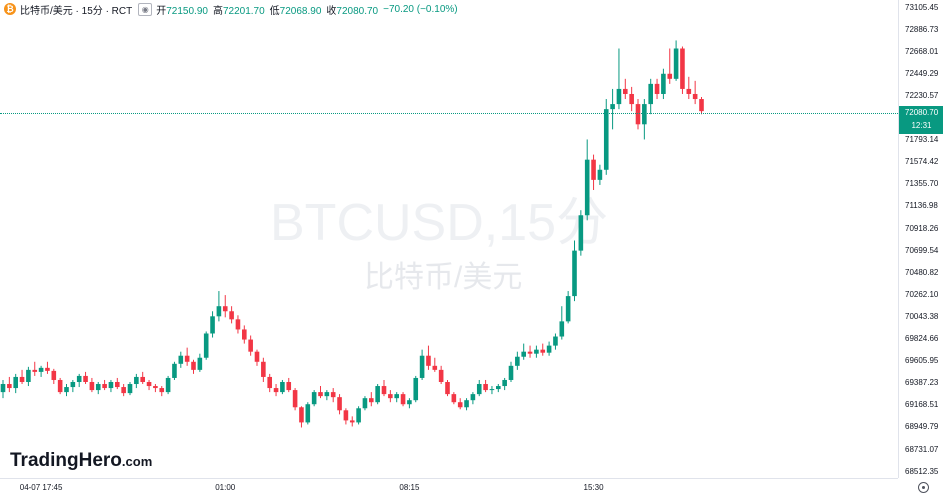  What do you see at coordinates (449, 489) in the screenshot?
I see `time-axis: 04-07 17:45 01:00 08:15 15:30` at bounding box center [449, 489].